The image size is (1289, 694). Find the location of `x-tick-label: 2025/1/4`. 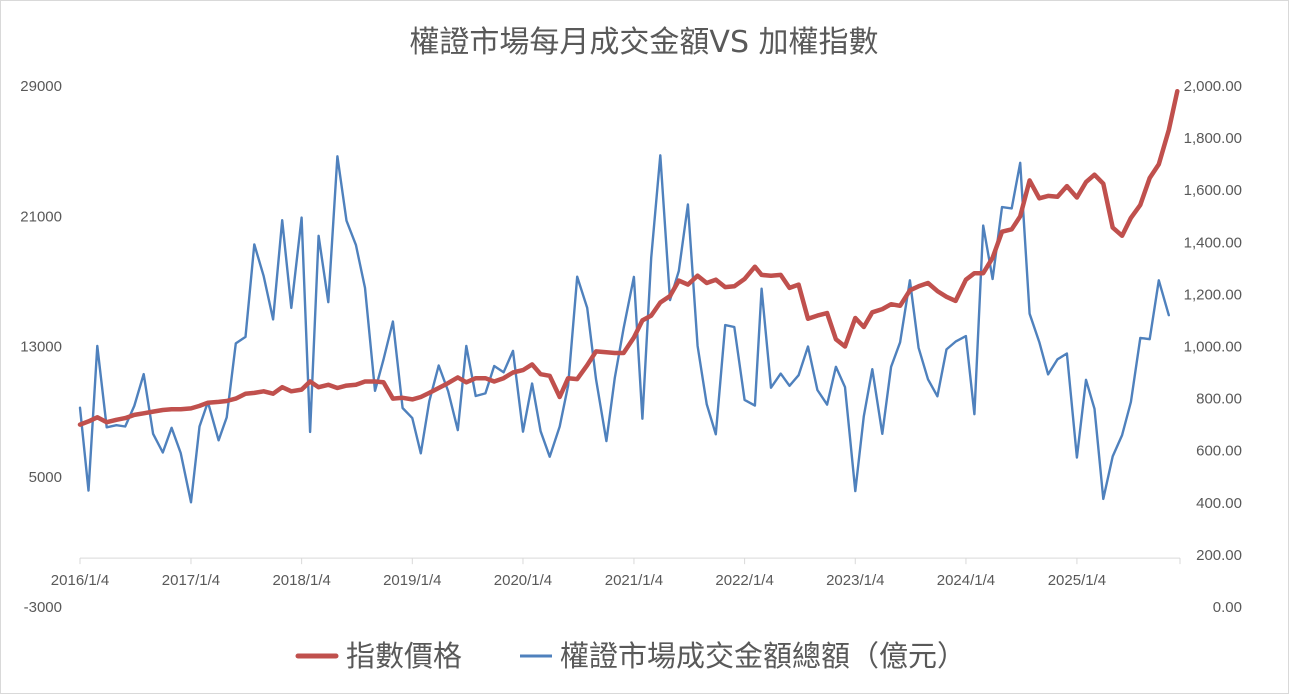

x-tick-label: 2025/1/4 is located at coordinates (1077, 580).